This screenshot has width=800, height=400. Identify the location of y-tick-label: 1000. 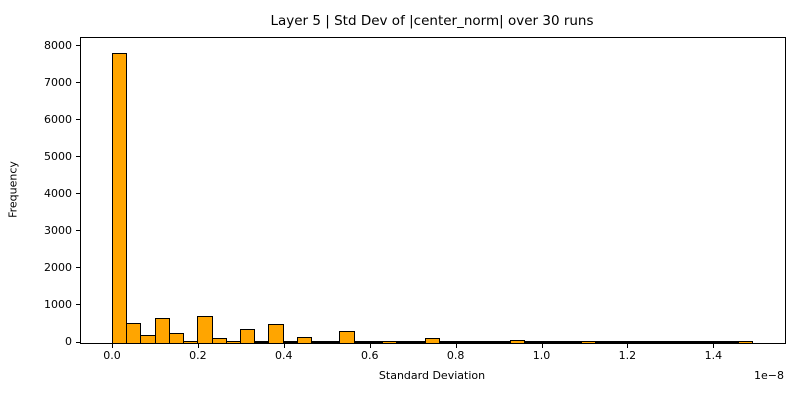
(58, 304).